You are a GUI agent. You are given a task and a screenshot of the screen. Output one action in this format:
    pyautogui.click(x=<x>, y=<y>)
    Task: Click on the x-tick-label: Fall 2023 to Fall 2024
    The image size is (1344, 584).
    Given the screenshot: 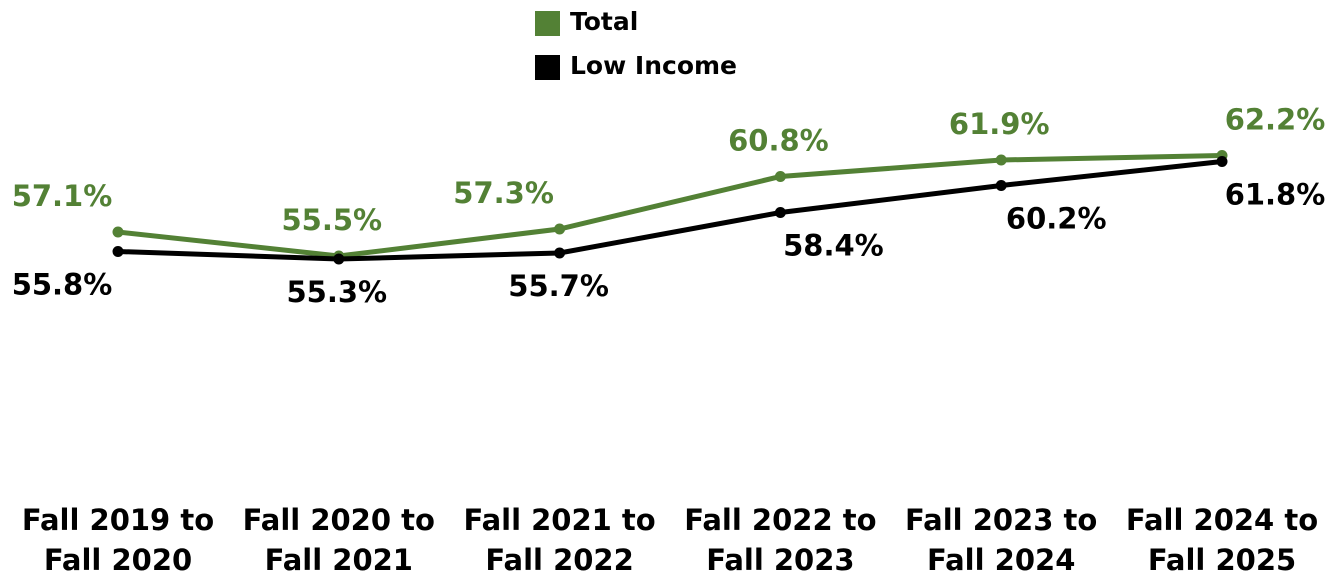 What is the action you would take?
    pyautogui.click(x=1001, y=540)
    